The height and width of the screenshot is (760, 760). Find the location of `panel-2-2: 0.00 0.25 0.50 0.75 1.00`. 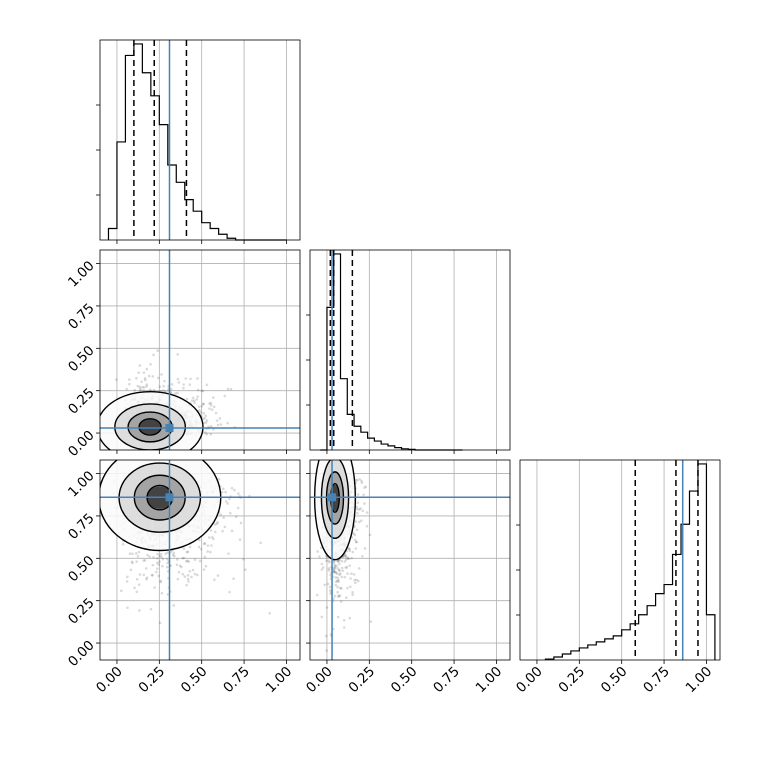

panel-2-2: 0.00 0.25 0.50 0.75 1.00 is located at coordinates (617, 577).